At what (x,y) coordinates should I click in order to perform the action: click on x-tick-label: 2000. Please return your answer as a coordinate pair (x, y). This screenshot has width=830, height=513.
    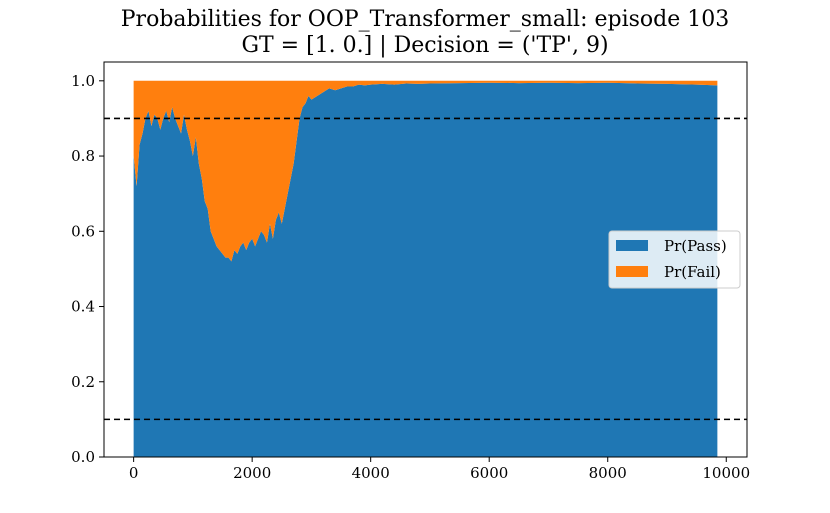
    Looking at the image, I should click on (252, 473).